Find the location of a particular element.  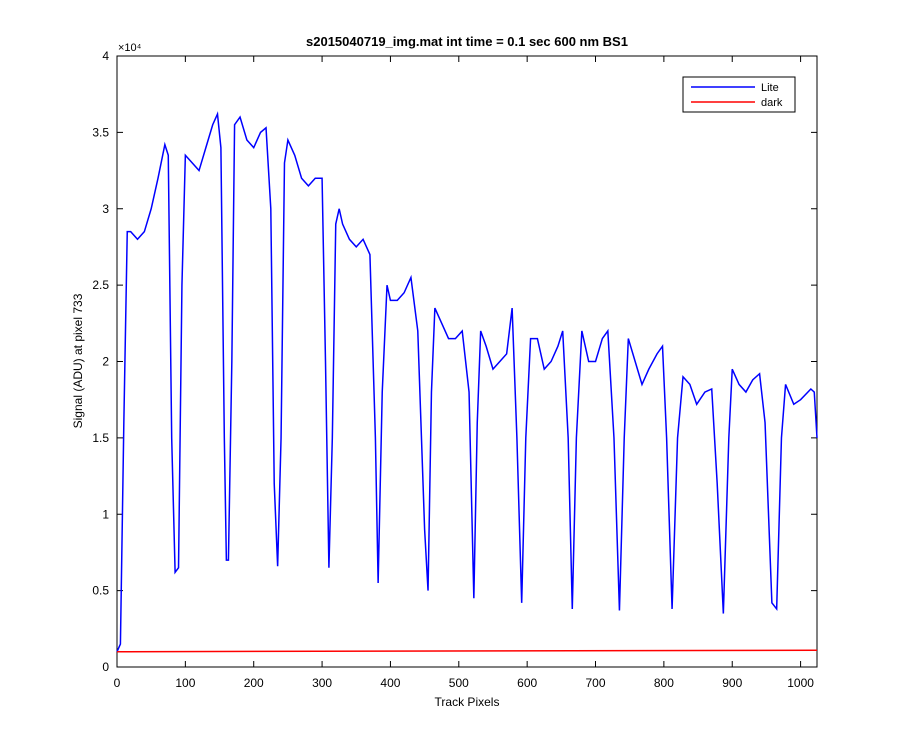

legend-label: dark is located at coordinates (772, 103).